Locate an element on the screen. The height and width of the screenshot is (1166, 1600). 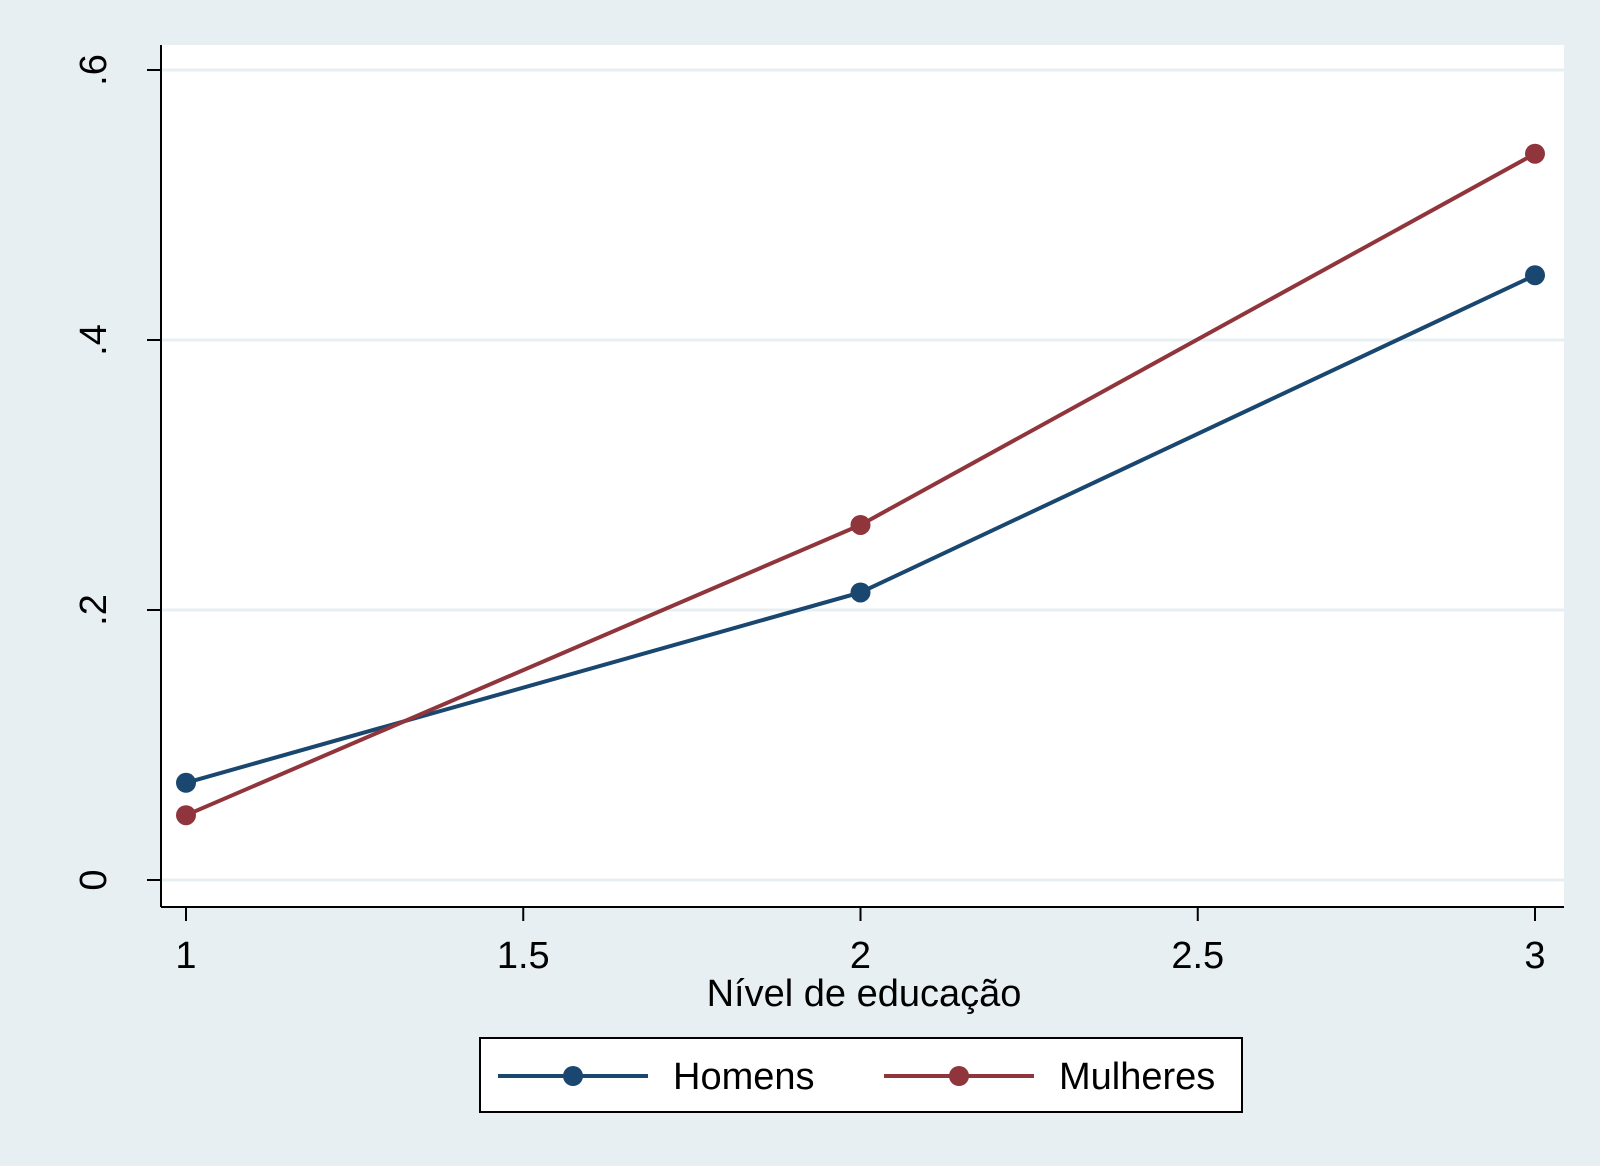
y-tick-label-0: 0 is located at coordinates (94, 879).